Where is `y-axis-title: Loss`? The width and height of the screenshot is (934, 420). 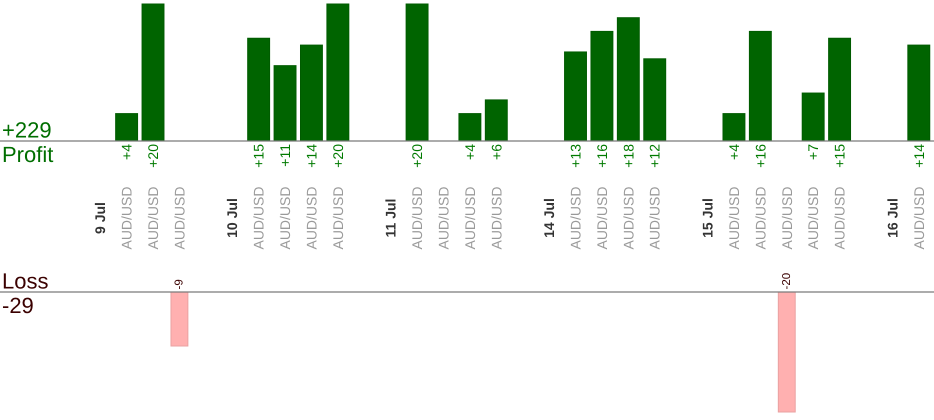 y-axis-title: Loss is located at coordinates (25, 281).